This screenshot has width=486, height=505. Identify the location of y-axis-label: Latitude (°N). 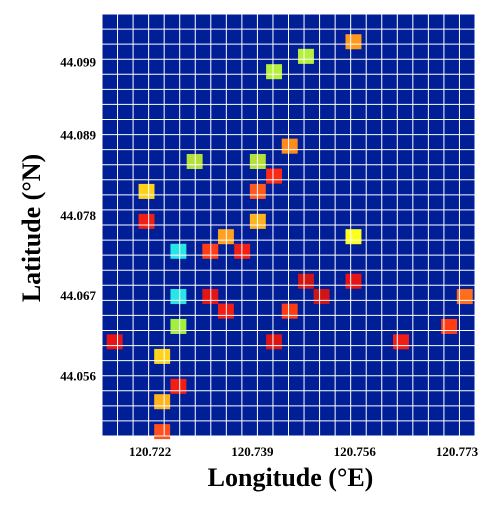
(31, 228).